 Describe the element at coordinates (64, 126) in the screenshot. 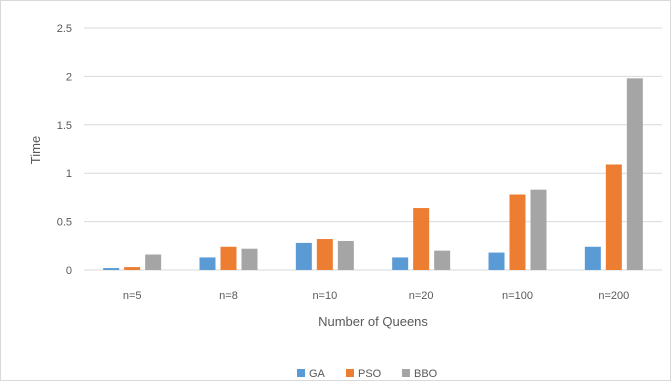

I see `y-tick-label: 1.5` at that location.